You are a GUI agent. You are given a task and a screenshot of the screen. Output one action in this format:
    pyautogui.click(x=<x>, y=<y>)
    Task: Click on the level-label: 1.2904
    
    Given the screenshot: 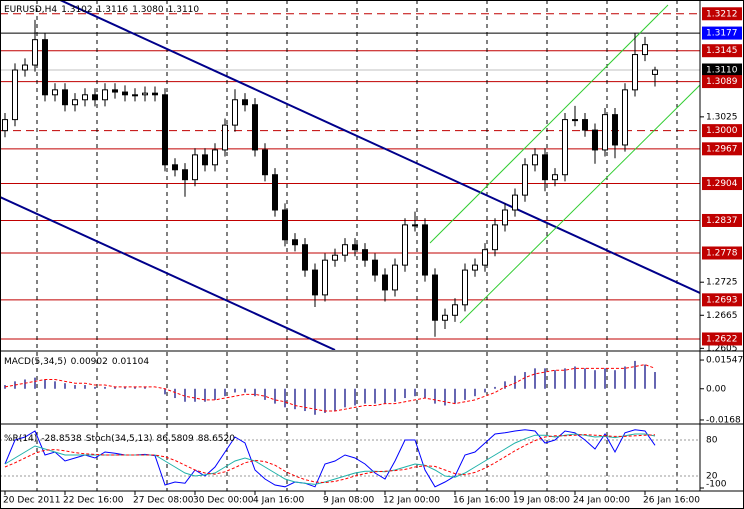 What is the action you would take?
    pyautogui.click(x=722, y=184)
    